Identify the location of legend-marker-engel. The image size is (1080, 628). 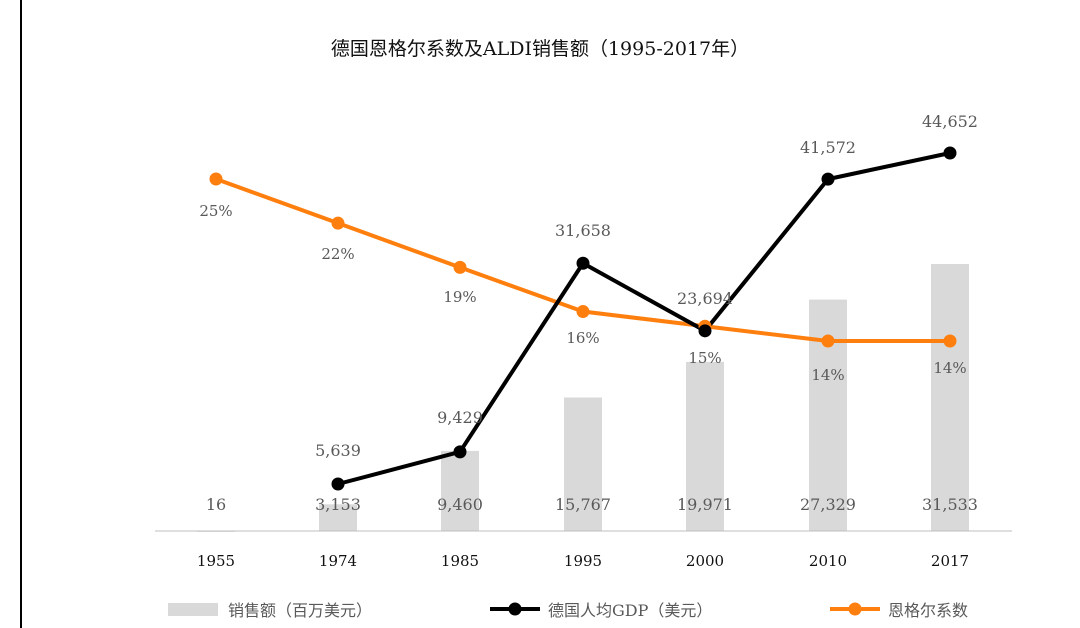
(855, 609).